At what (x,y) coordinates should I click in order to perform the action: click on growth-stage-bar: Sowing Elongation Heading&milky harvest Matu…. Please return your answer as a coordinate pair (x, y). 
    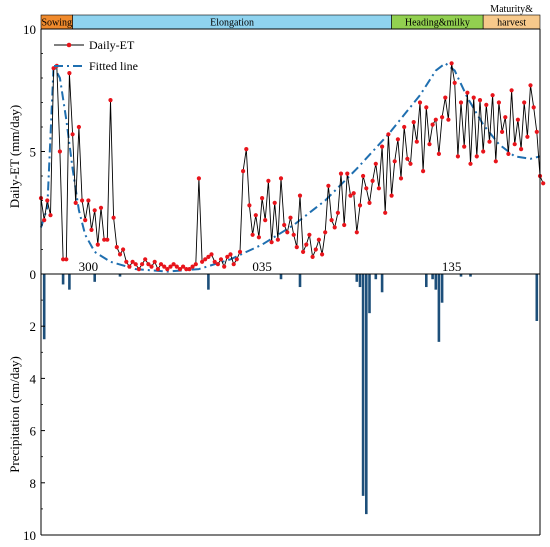
    Looking at the image, I should click on (290, 17).